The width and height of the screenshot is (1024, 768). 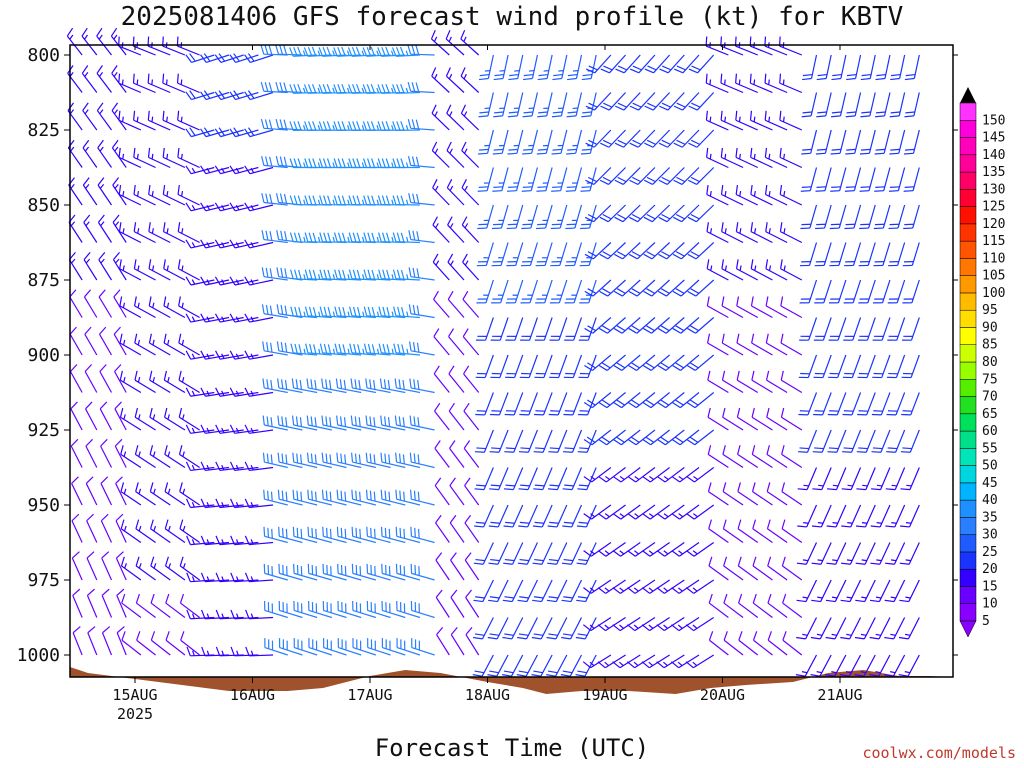 I want to click on y-tick-label: 825, so click(x=43, y=130).